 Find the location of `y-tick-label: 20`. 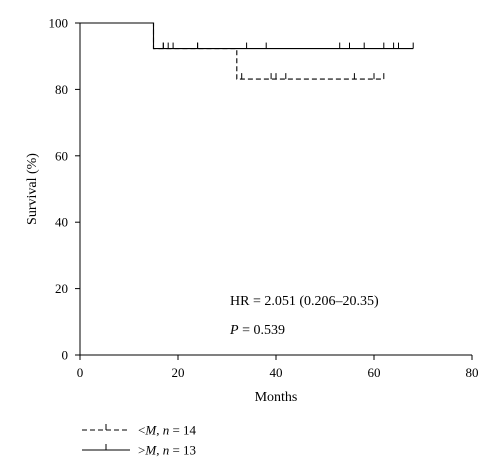

y-tick-label: 20 is located at coordinates (61, 288).